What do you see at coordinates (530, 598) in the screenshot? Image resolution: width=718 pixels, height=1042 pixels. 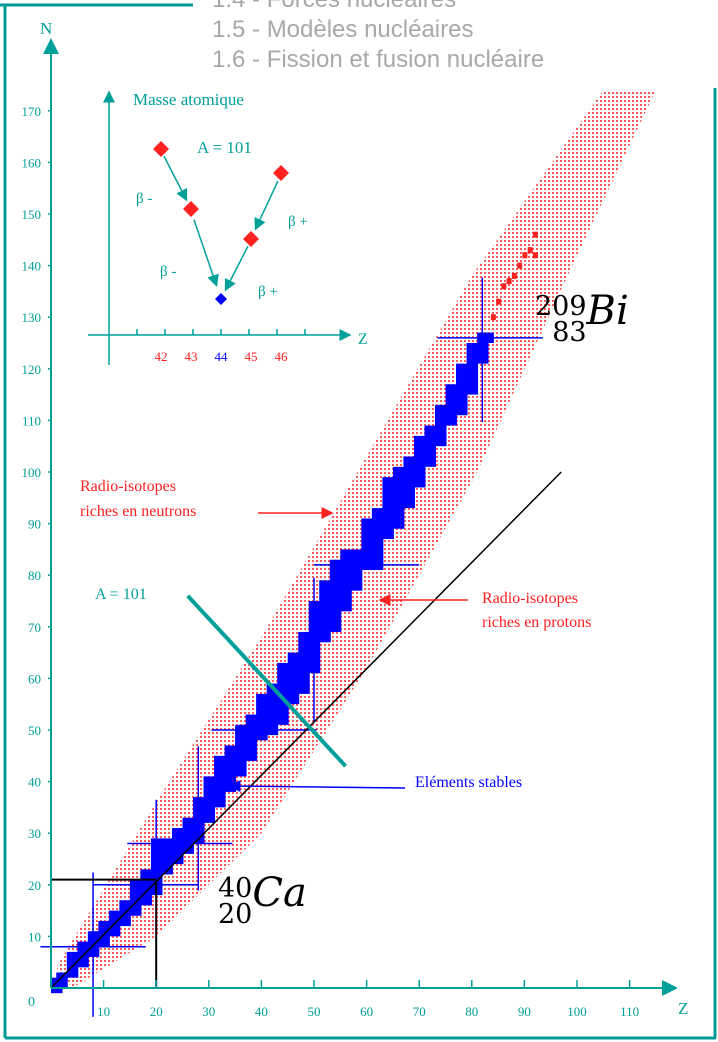 I see `annotation-proton-rich-1: Radio-isotopes` at bounding box center [530, 598].